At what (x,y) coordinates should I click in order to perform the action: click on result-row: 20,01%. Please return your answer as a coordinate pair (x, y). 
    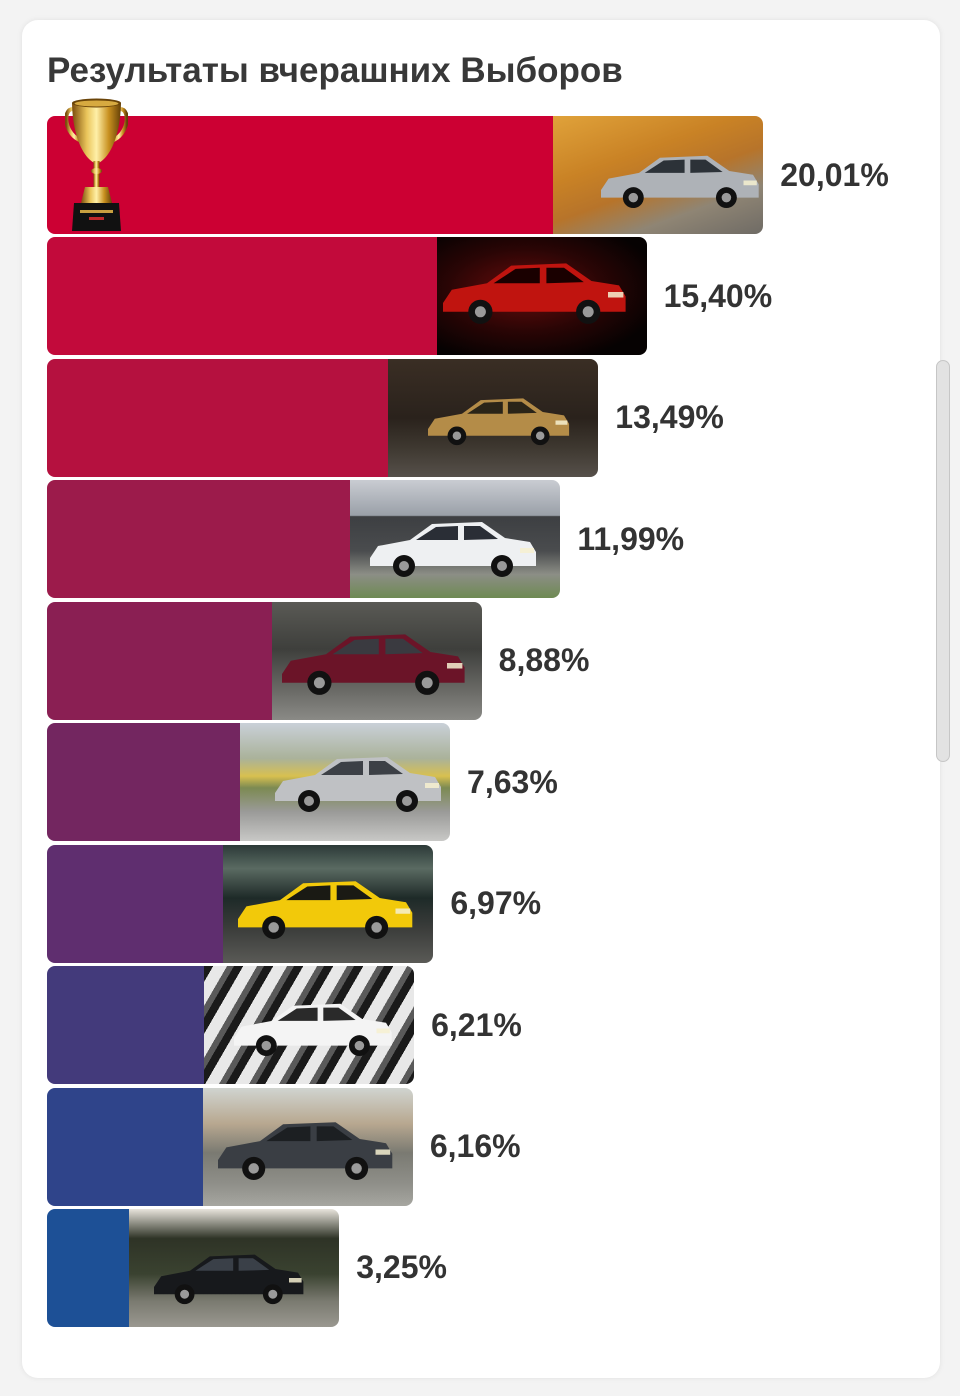
    Looking at the image, I should click on (487, 175).